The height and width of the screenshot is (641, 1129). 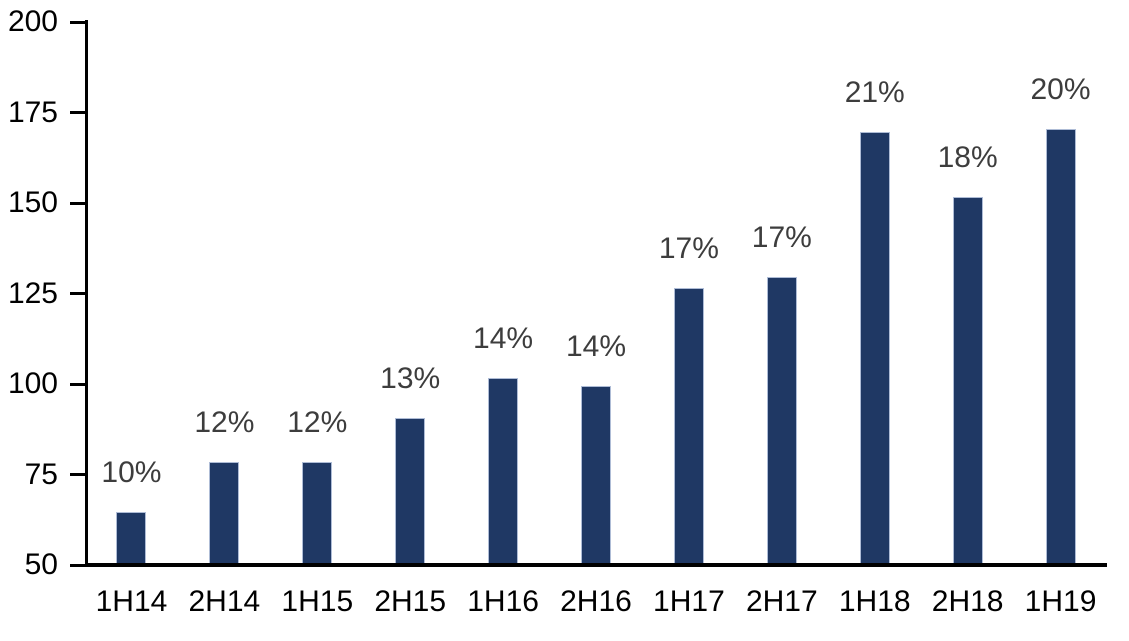 What do you see at coordinates (41, 564) in the screenshot?
I see `y-axis-tick-label: 50` at bounding box center [41, 564].